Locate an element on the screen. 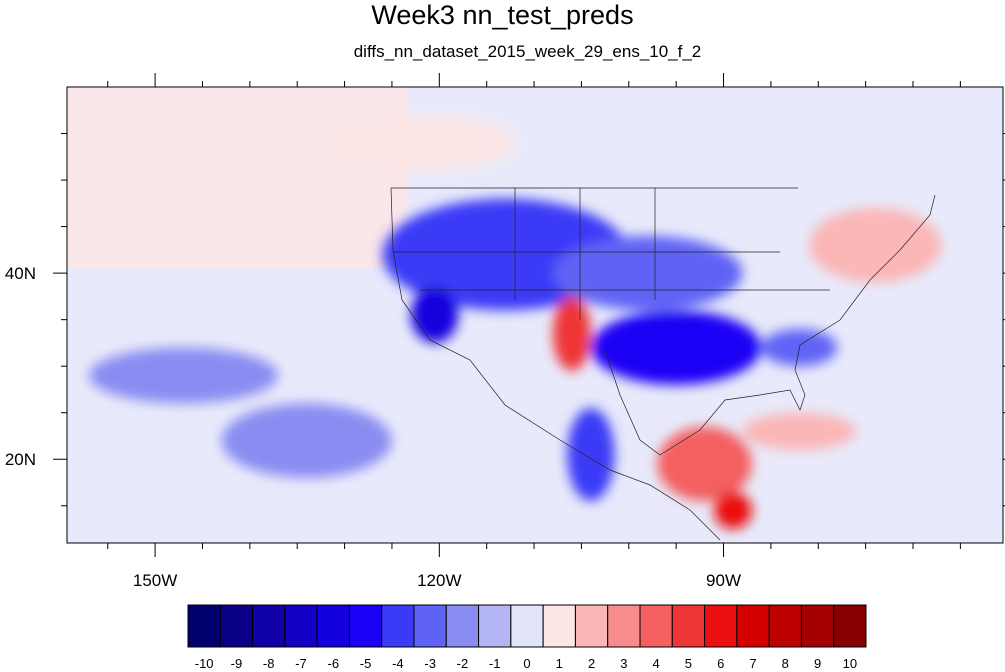 Image resolution: width=1005 pixels, height=672 pixels. region-pacific-blue-south is located at coordinates (306, 440).